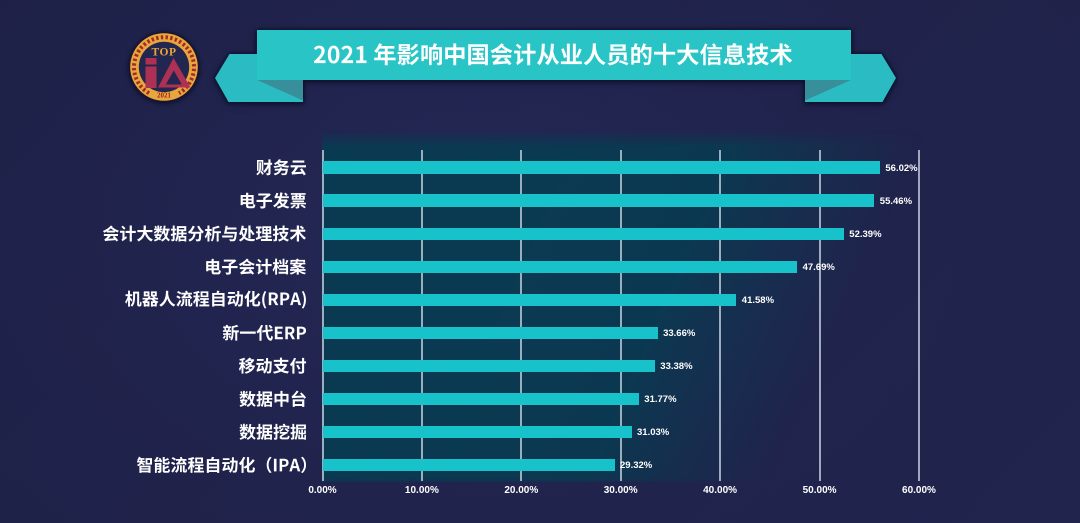 This screenshot has height=523, width=1080. Describe the element at coordinates (164, 96) in the screenshot. I see `svg-text: 2021` at that location.